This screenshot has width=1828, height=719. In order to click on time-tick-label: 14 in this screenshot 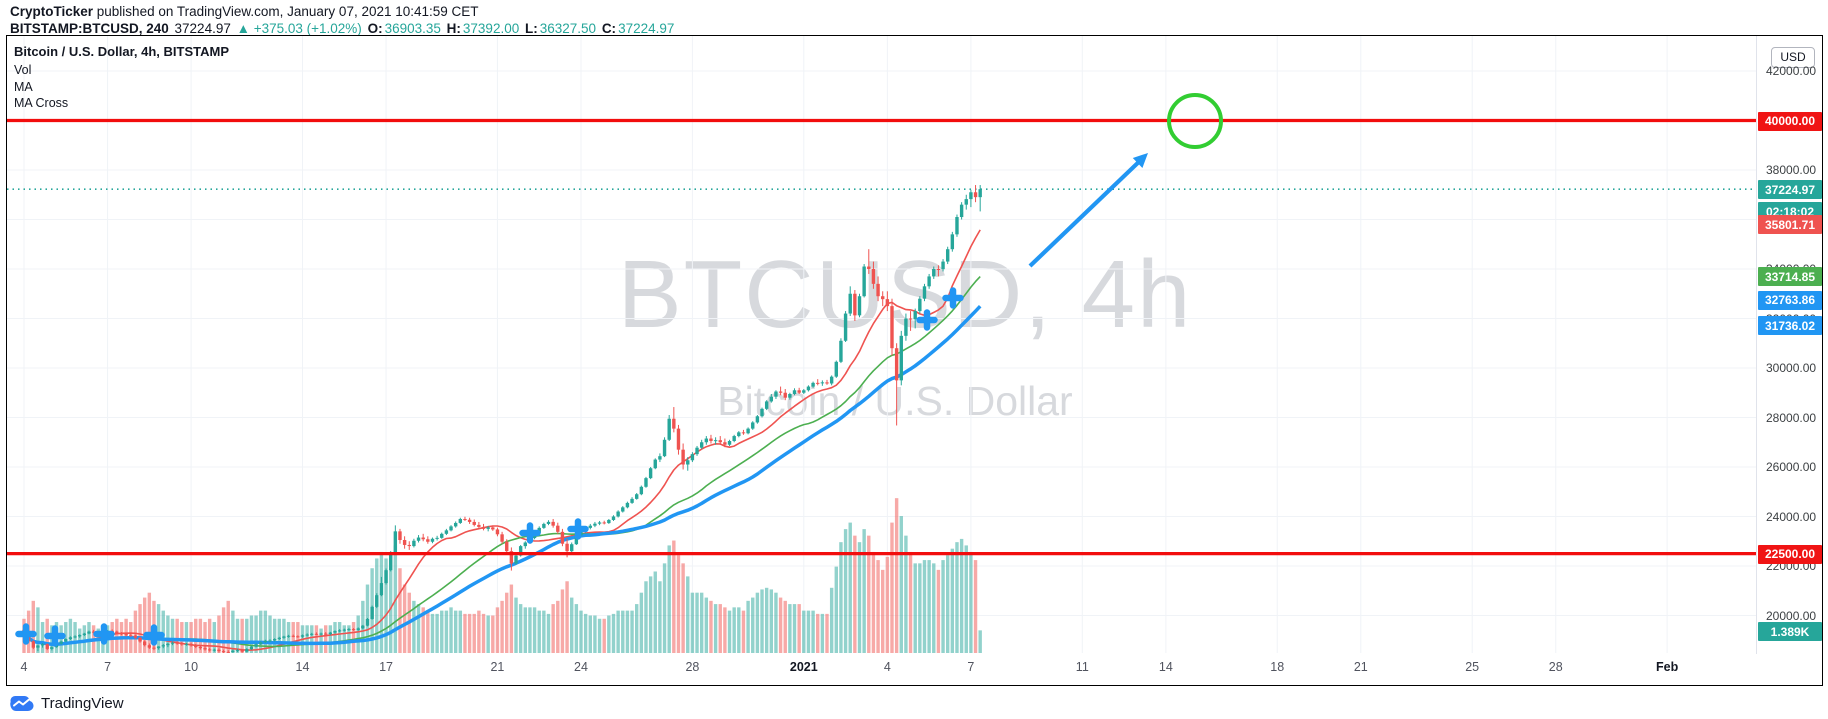, I will do `click(302, 667)`.